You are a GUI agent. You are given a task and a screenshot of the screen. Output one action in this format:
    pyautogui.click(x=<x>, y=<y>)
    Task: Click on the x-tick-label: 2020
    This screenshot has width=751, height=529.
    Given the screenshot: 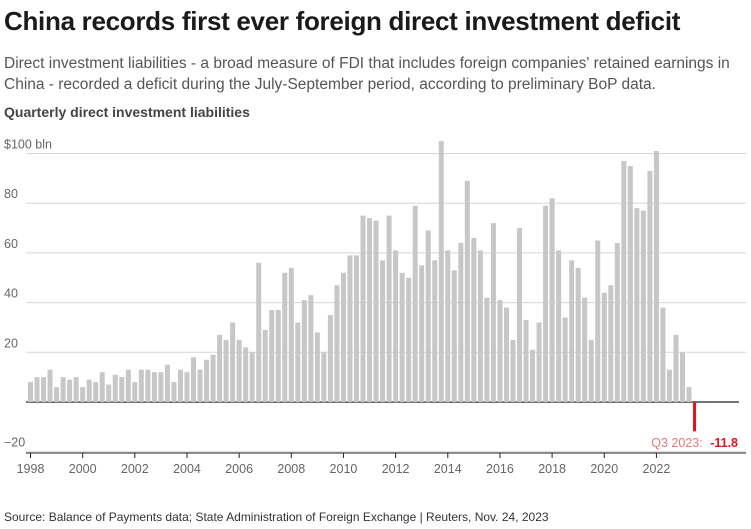 What is the action you would take?
    pyautogui.click(x=604, y=469)
    